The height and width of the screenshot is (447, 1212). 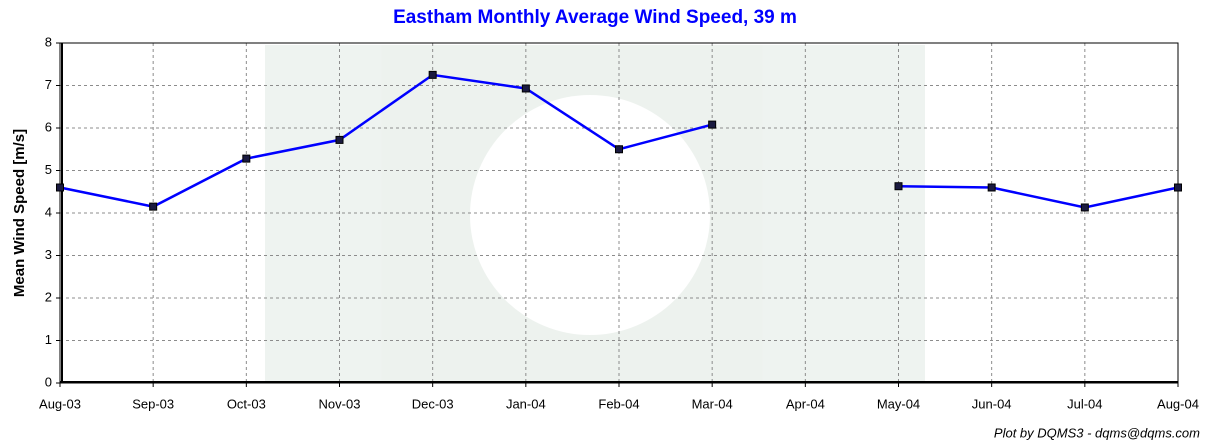 I want to click on y-tick-label: 4, so click(x=48, y=211).